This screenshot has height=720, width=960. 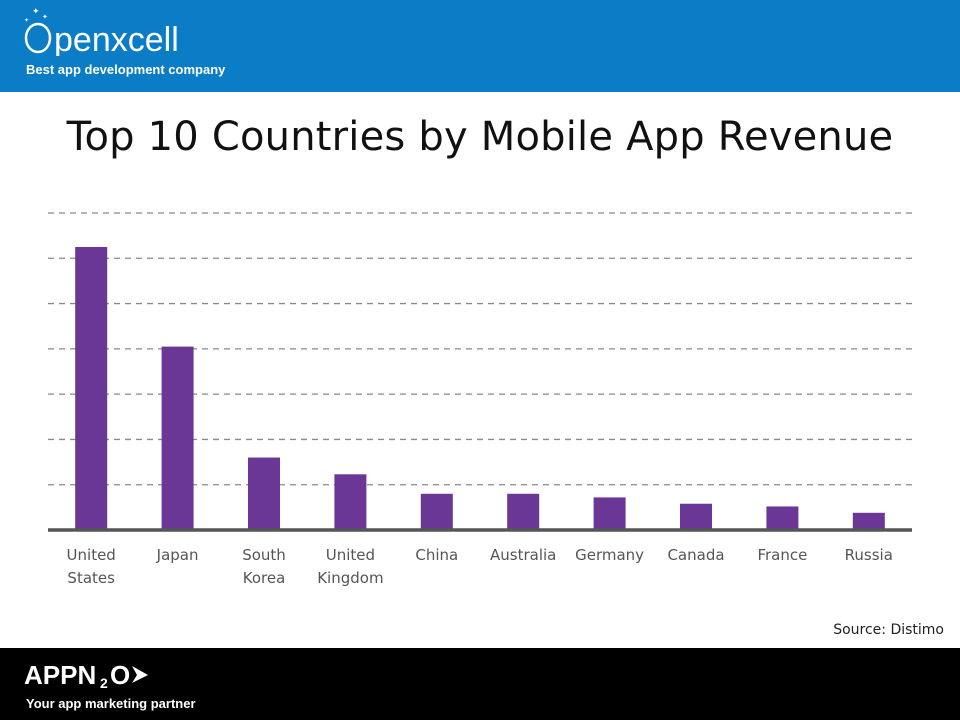 What do you see at coordinates (868, 521) in the screenshot?
I see `bar-russia` at bounding box center [868, 521].